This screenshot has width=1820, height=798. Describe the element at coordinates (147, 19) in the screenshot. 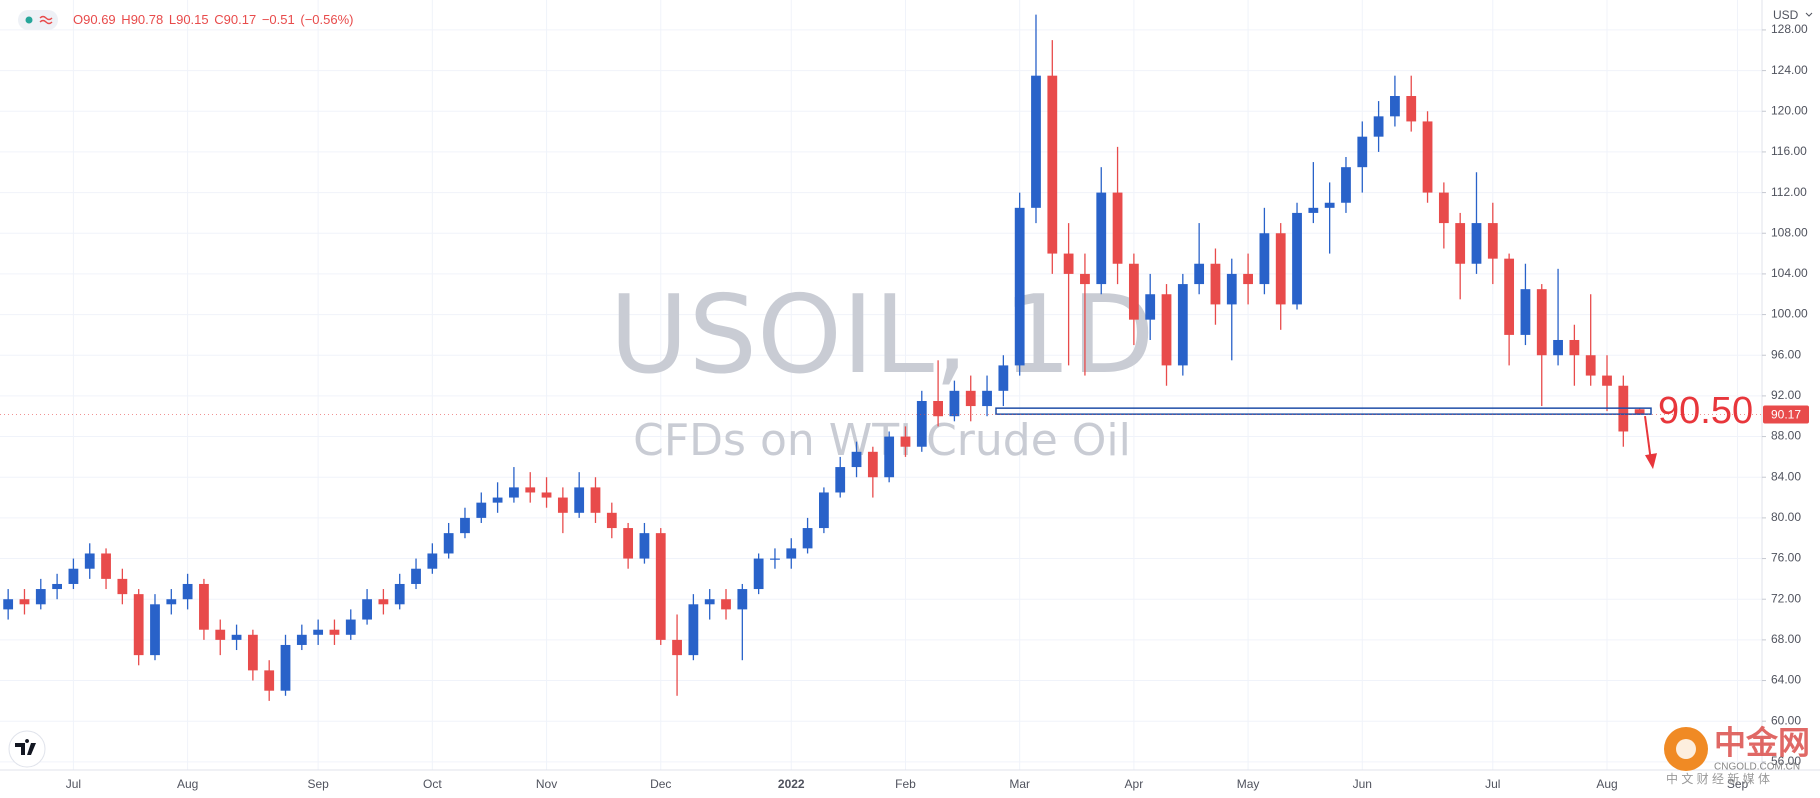

I see `high-value: 90.78` at that location.